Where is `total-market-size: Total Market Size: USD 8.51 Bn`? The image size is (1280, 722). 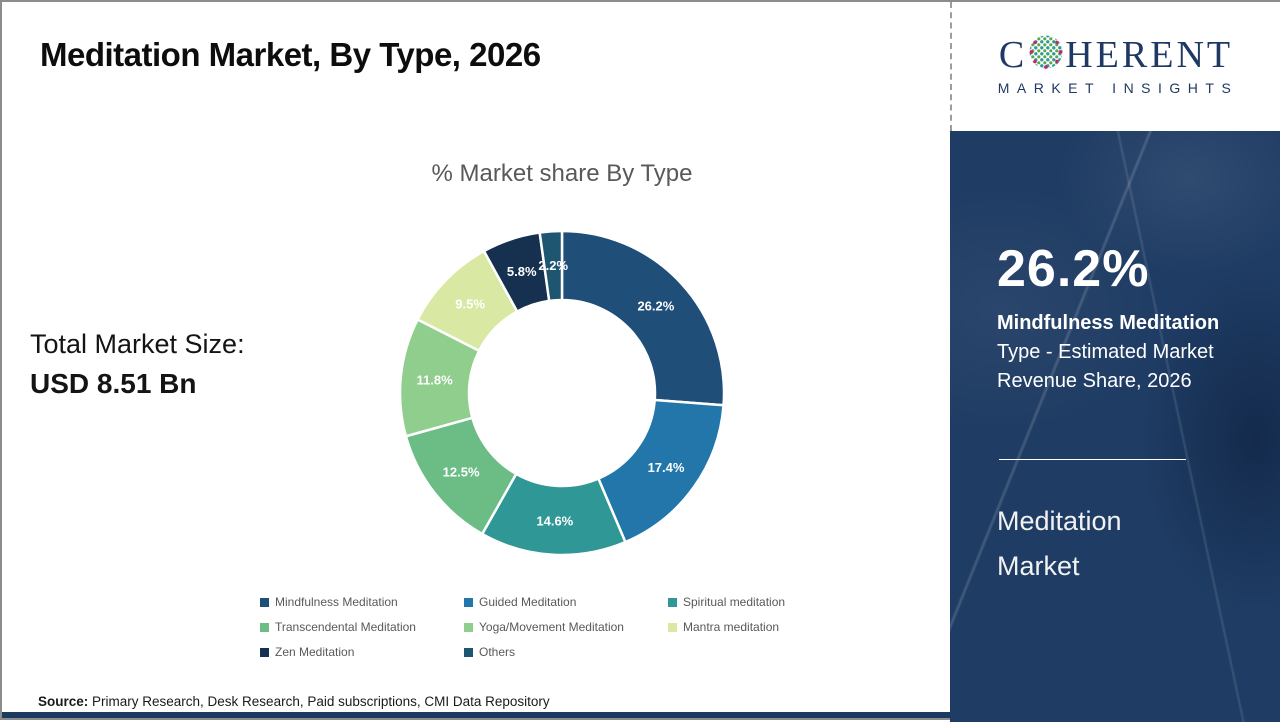
total-market-size: Total Market Size: USD 8.51 Bn is located at coordinates (137, 364).